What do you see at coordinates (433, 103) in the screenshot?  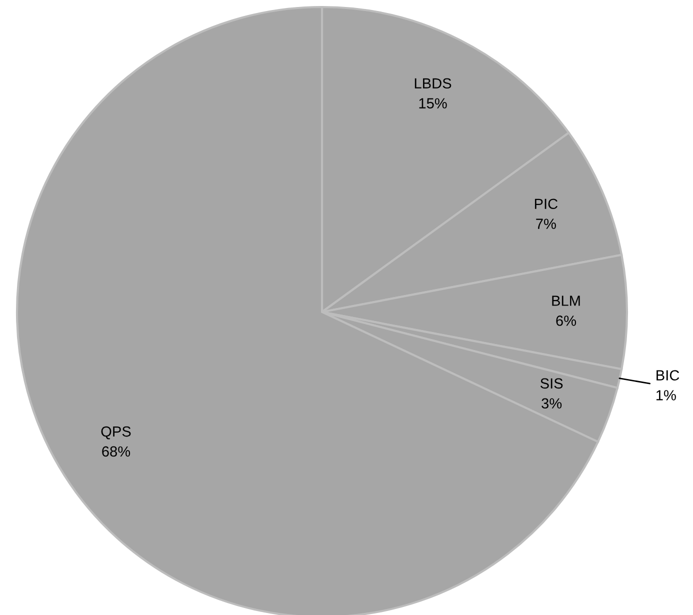 I see `data-label: 15%` at bounding box center [433, 103].